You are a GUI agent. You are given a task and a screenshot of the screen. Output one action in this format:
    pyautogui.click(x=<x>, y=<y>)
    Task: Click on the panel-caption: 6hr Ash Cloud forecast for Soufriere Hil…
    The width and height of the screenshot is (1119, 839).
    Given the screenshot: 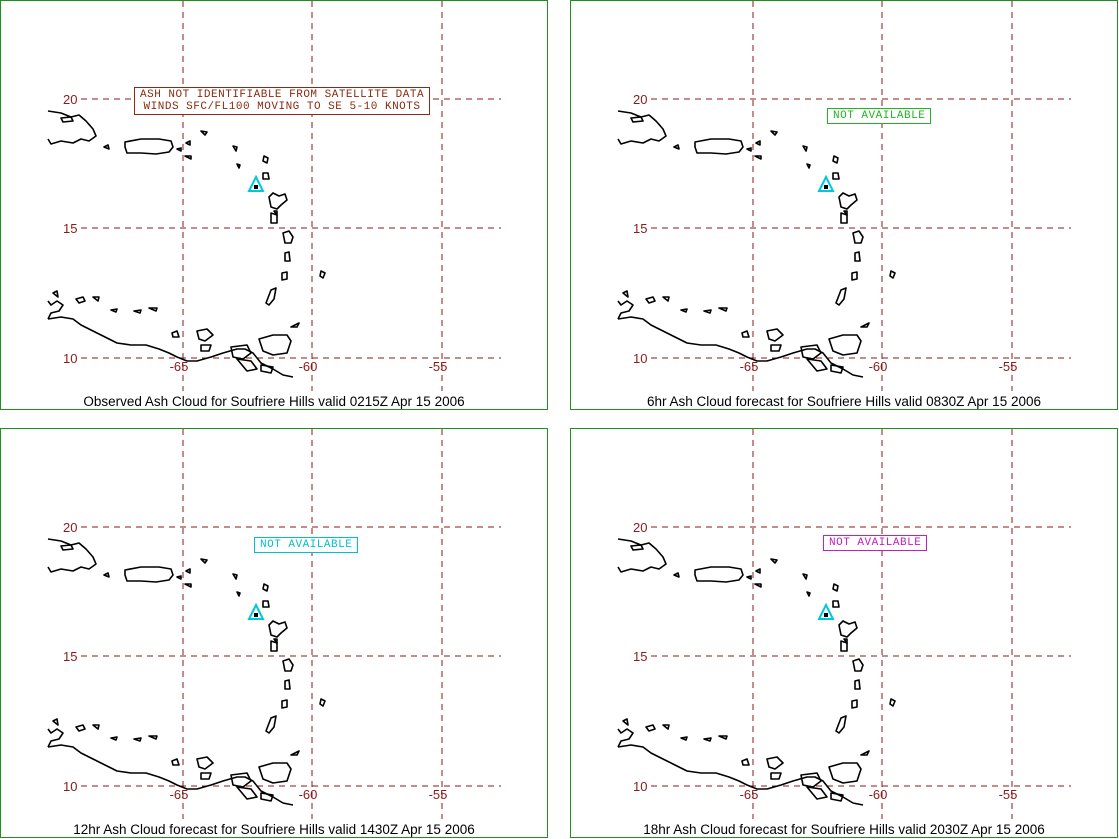 What is the action you would take?
    pyautogui.click(x=844, y=401)
    